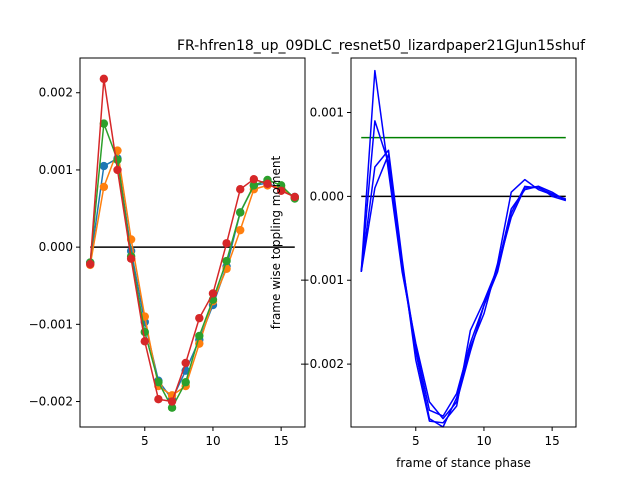 This screenshot has width=640, height=480. Describe the element at coordinates (463, 463) in the screenshot. I see `x-axis-label: frame of stance phase` at that location.